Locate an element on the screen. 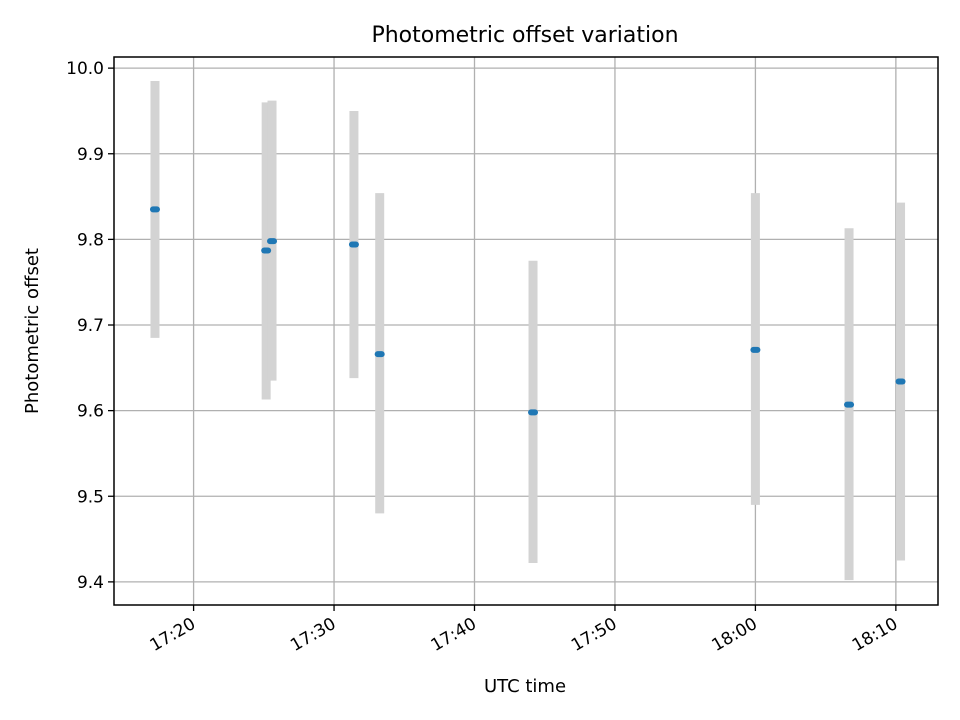 This screenshot has width=960, height=720. y-tick-label: 9.8 is located at coordinates (90, 240).